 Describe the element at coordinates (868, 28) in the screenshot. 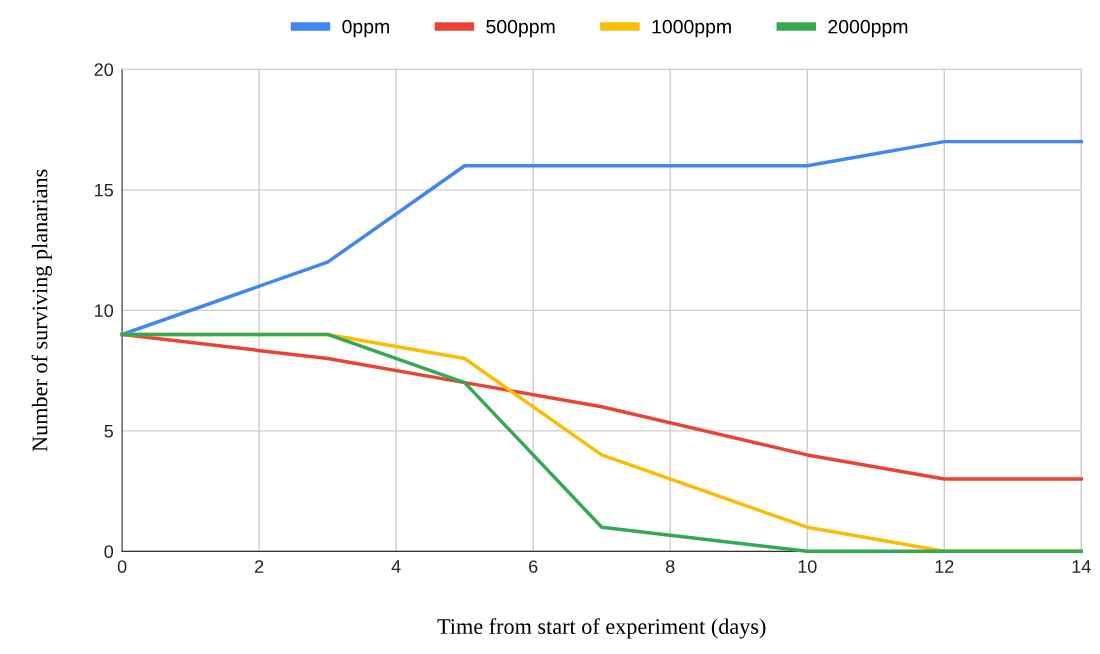

I see `legend-label: 2000ppm` at that location.